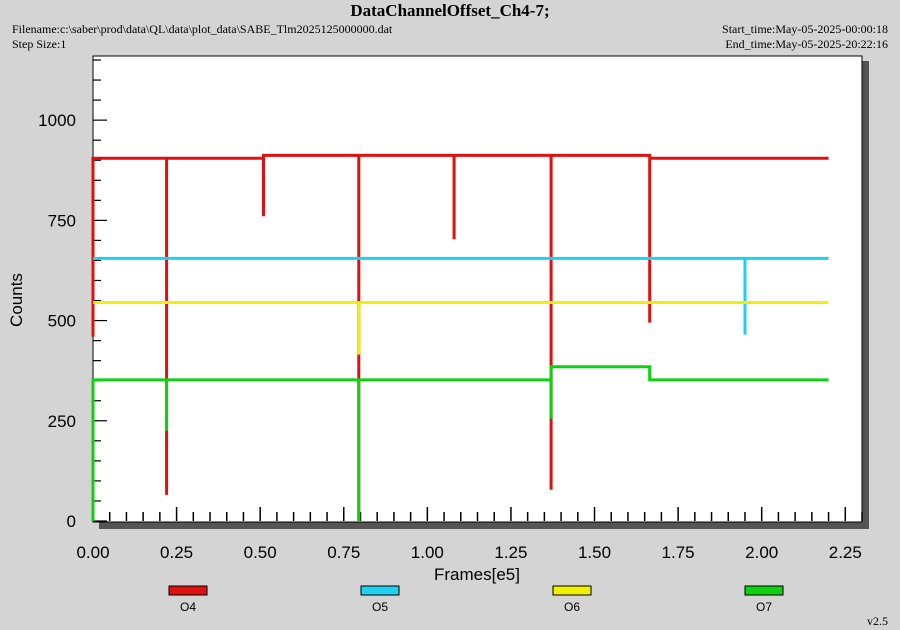 This screenshot has height=630, width=900. Describe the element at coordinates (805, 29) in the screenshot. I see `start-time-label: Start_time:May-05-2025-00:00:18` at that location.